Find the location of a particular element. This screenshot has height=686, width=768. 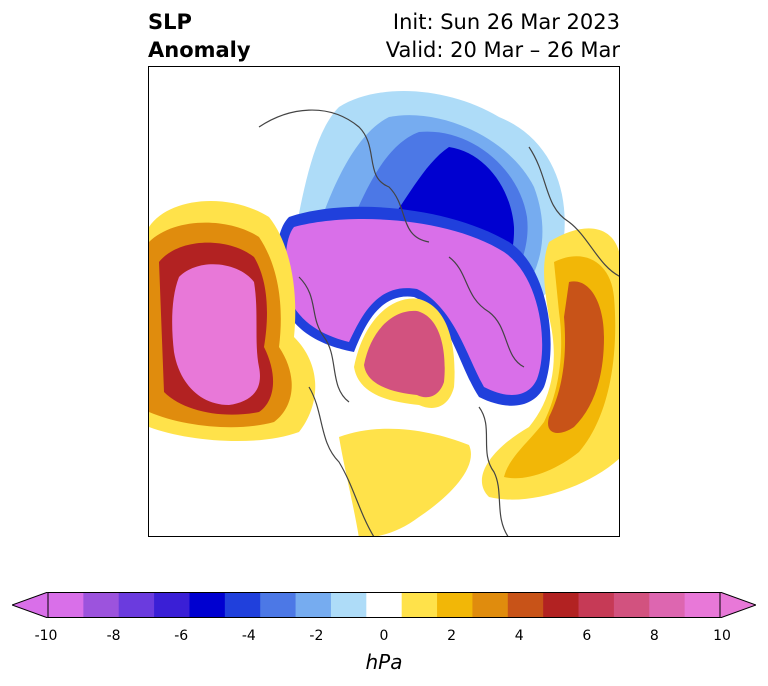

greenland-high is located at coordinates (404, 354).